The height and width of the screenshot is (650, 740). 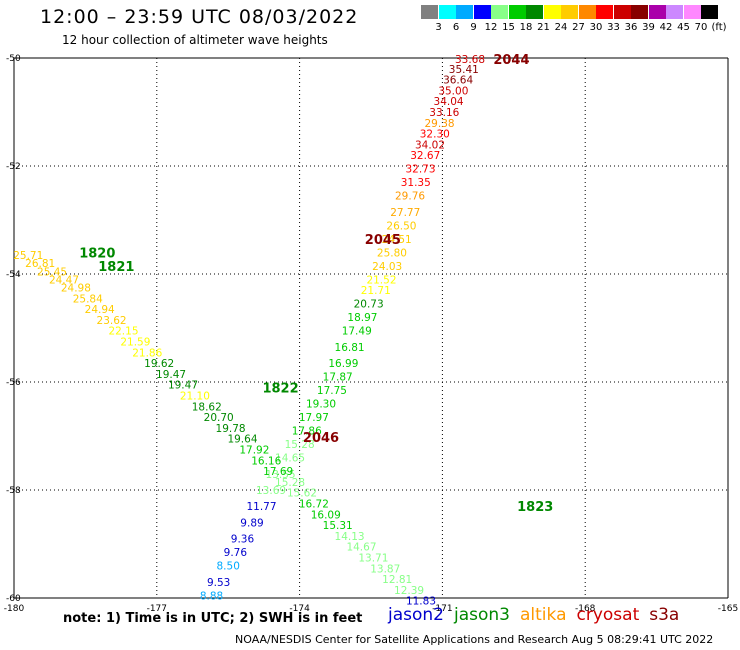 What do you see at coordinates (321, 405) in the screenshot?
I see `wave-height-point: 19.30` at bounding box center [321, 405].